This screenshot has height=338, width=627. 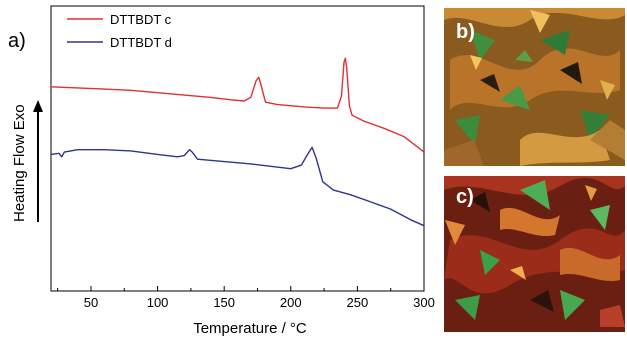 I want to click on y-axis-arrow, so click(x=38, y=161).